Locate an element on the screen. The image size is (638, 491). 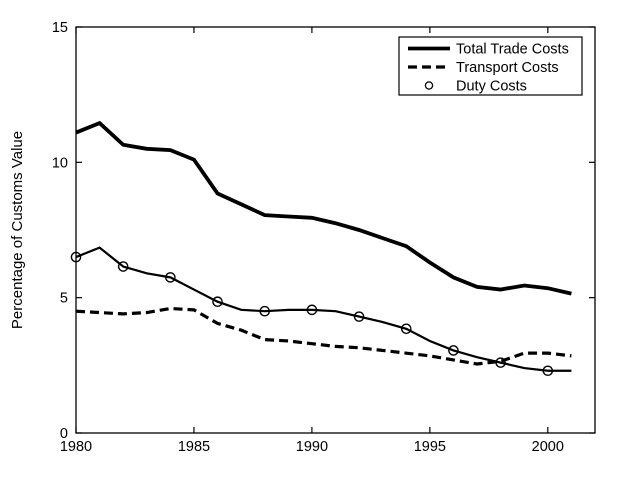
x-tick-label: 1995 is located at coordinates (430, 447).